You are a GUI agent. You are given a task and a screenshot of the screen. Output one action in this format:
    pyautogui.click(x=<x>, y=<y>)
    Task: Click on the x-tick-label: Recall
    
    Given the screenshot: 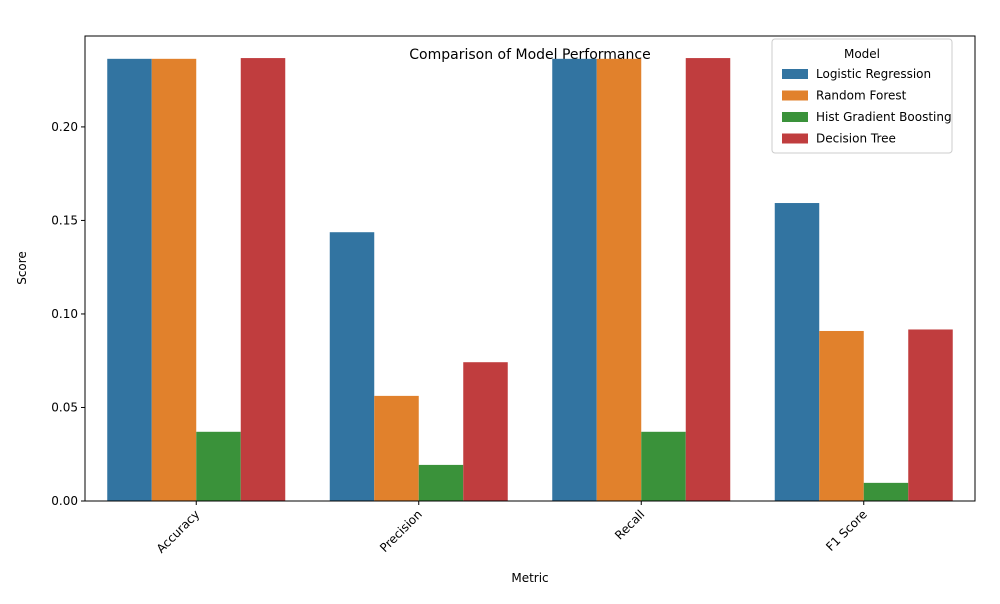 What is the action you would take?
    pyautogui.click(x=629, y=524)
    